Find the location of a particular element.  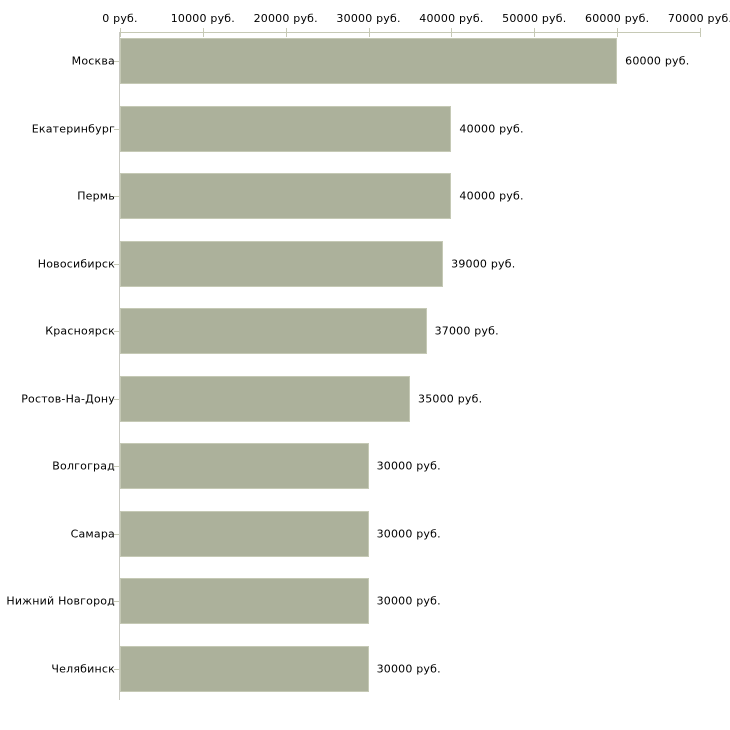

value-label: 60000 руб. is located at coordinates (657, 61).